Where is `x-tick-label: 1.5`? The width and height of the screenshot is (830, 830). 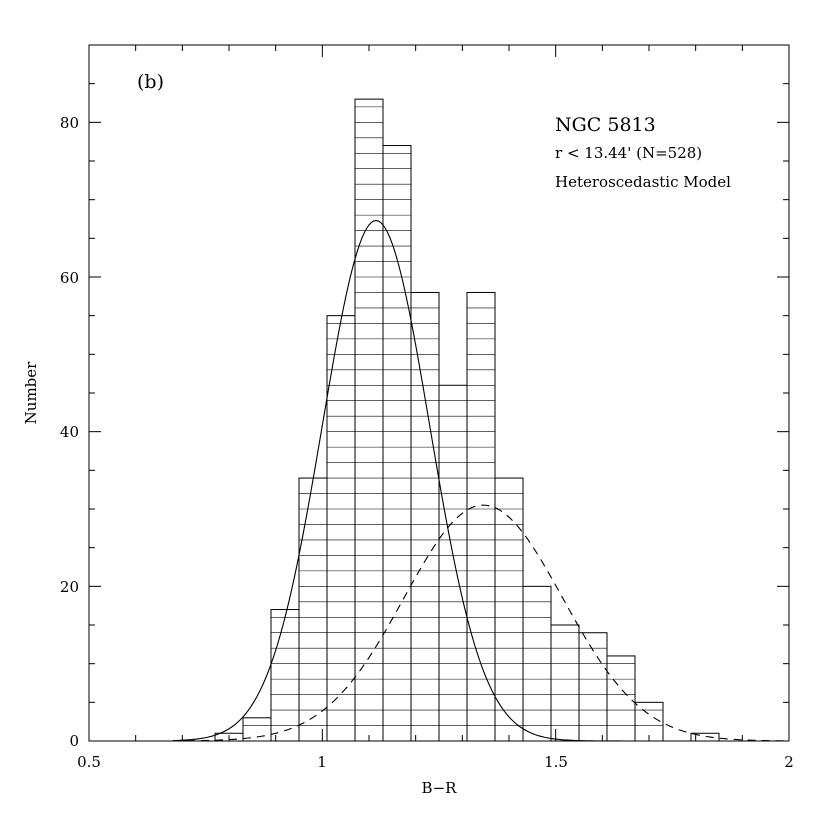 x-tick-label: 1.5 is located at coordinates (556, 762).